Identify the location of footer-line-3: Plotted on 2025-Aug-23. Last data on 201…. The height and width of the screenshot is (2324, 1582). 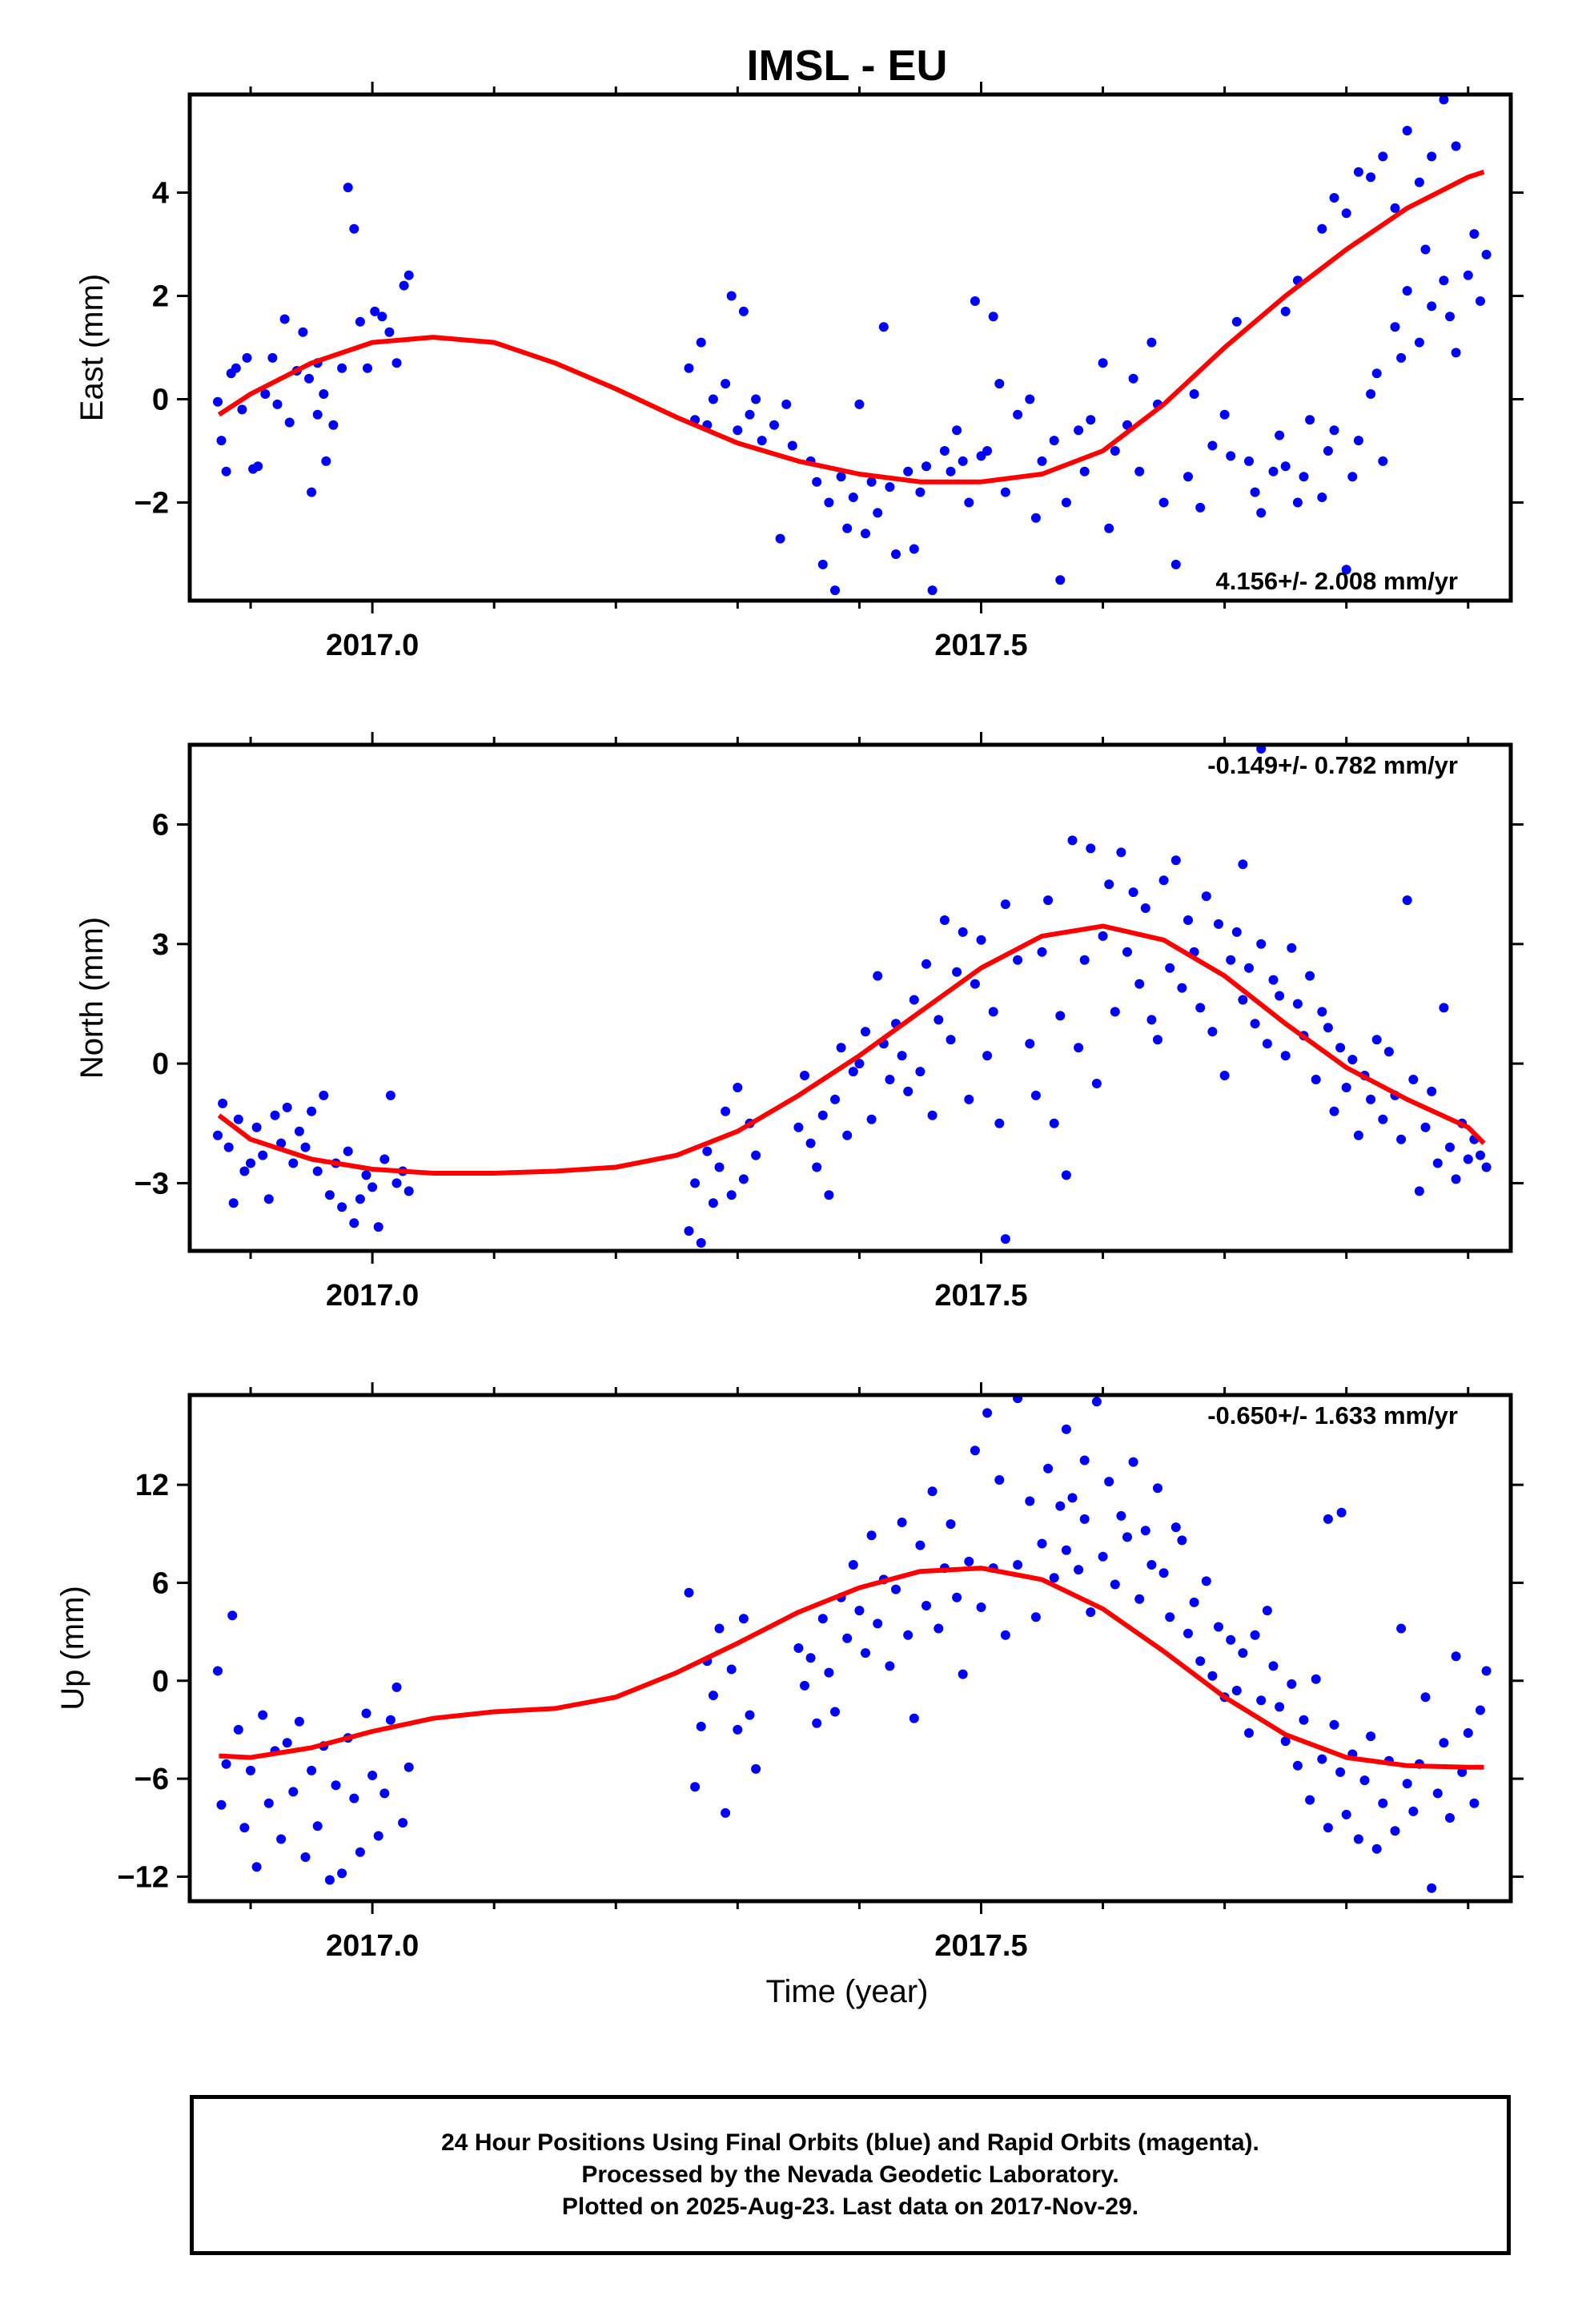
(850, 2206).